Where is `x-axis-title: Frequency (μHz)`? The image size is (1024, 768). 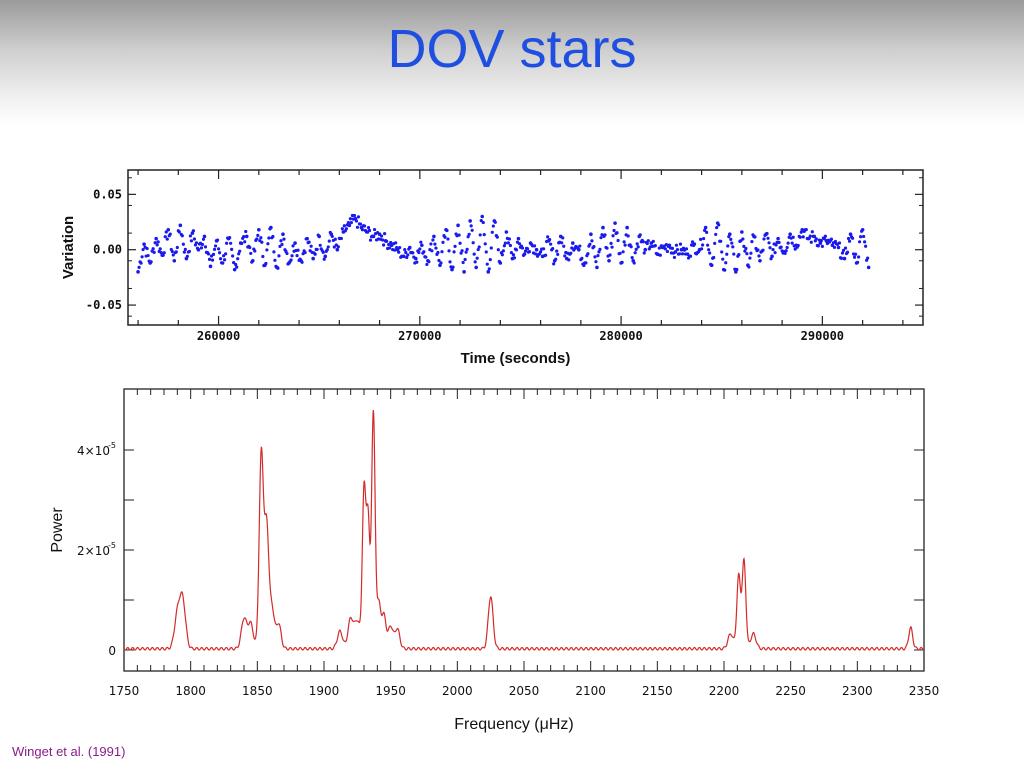
x-axis-title: Frequency (μHz) is located at coordinates (513, 724).